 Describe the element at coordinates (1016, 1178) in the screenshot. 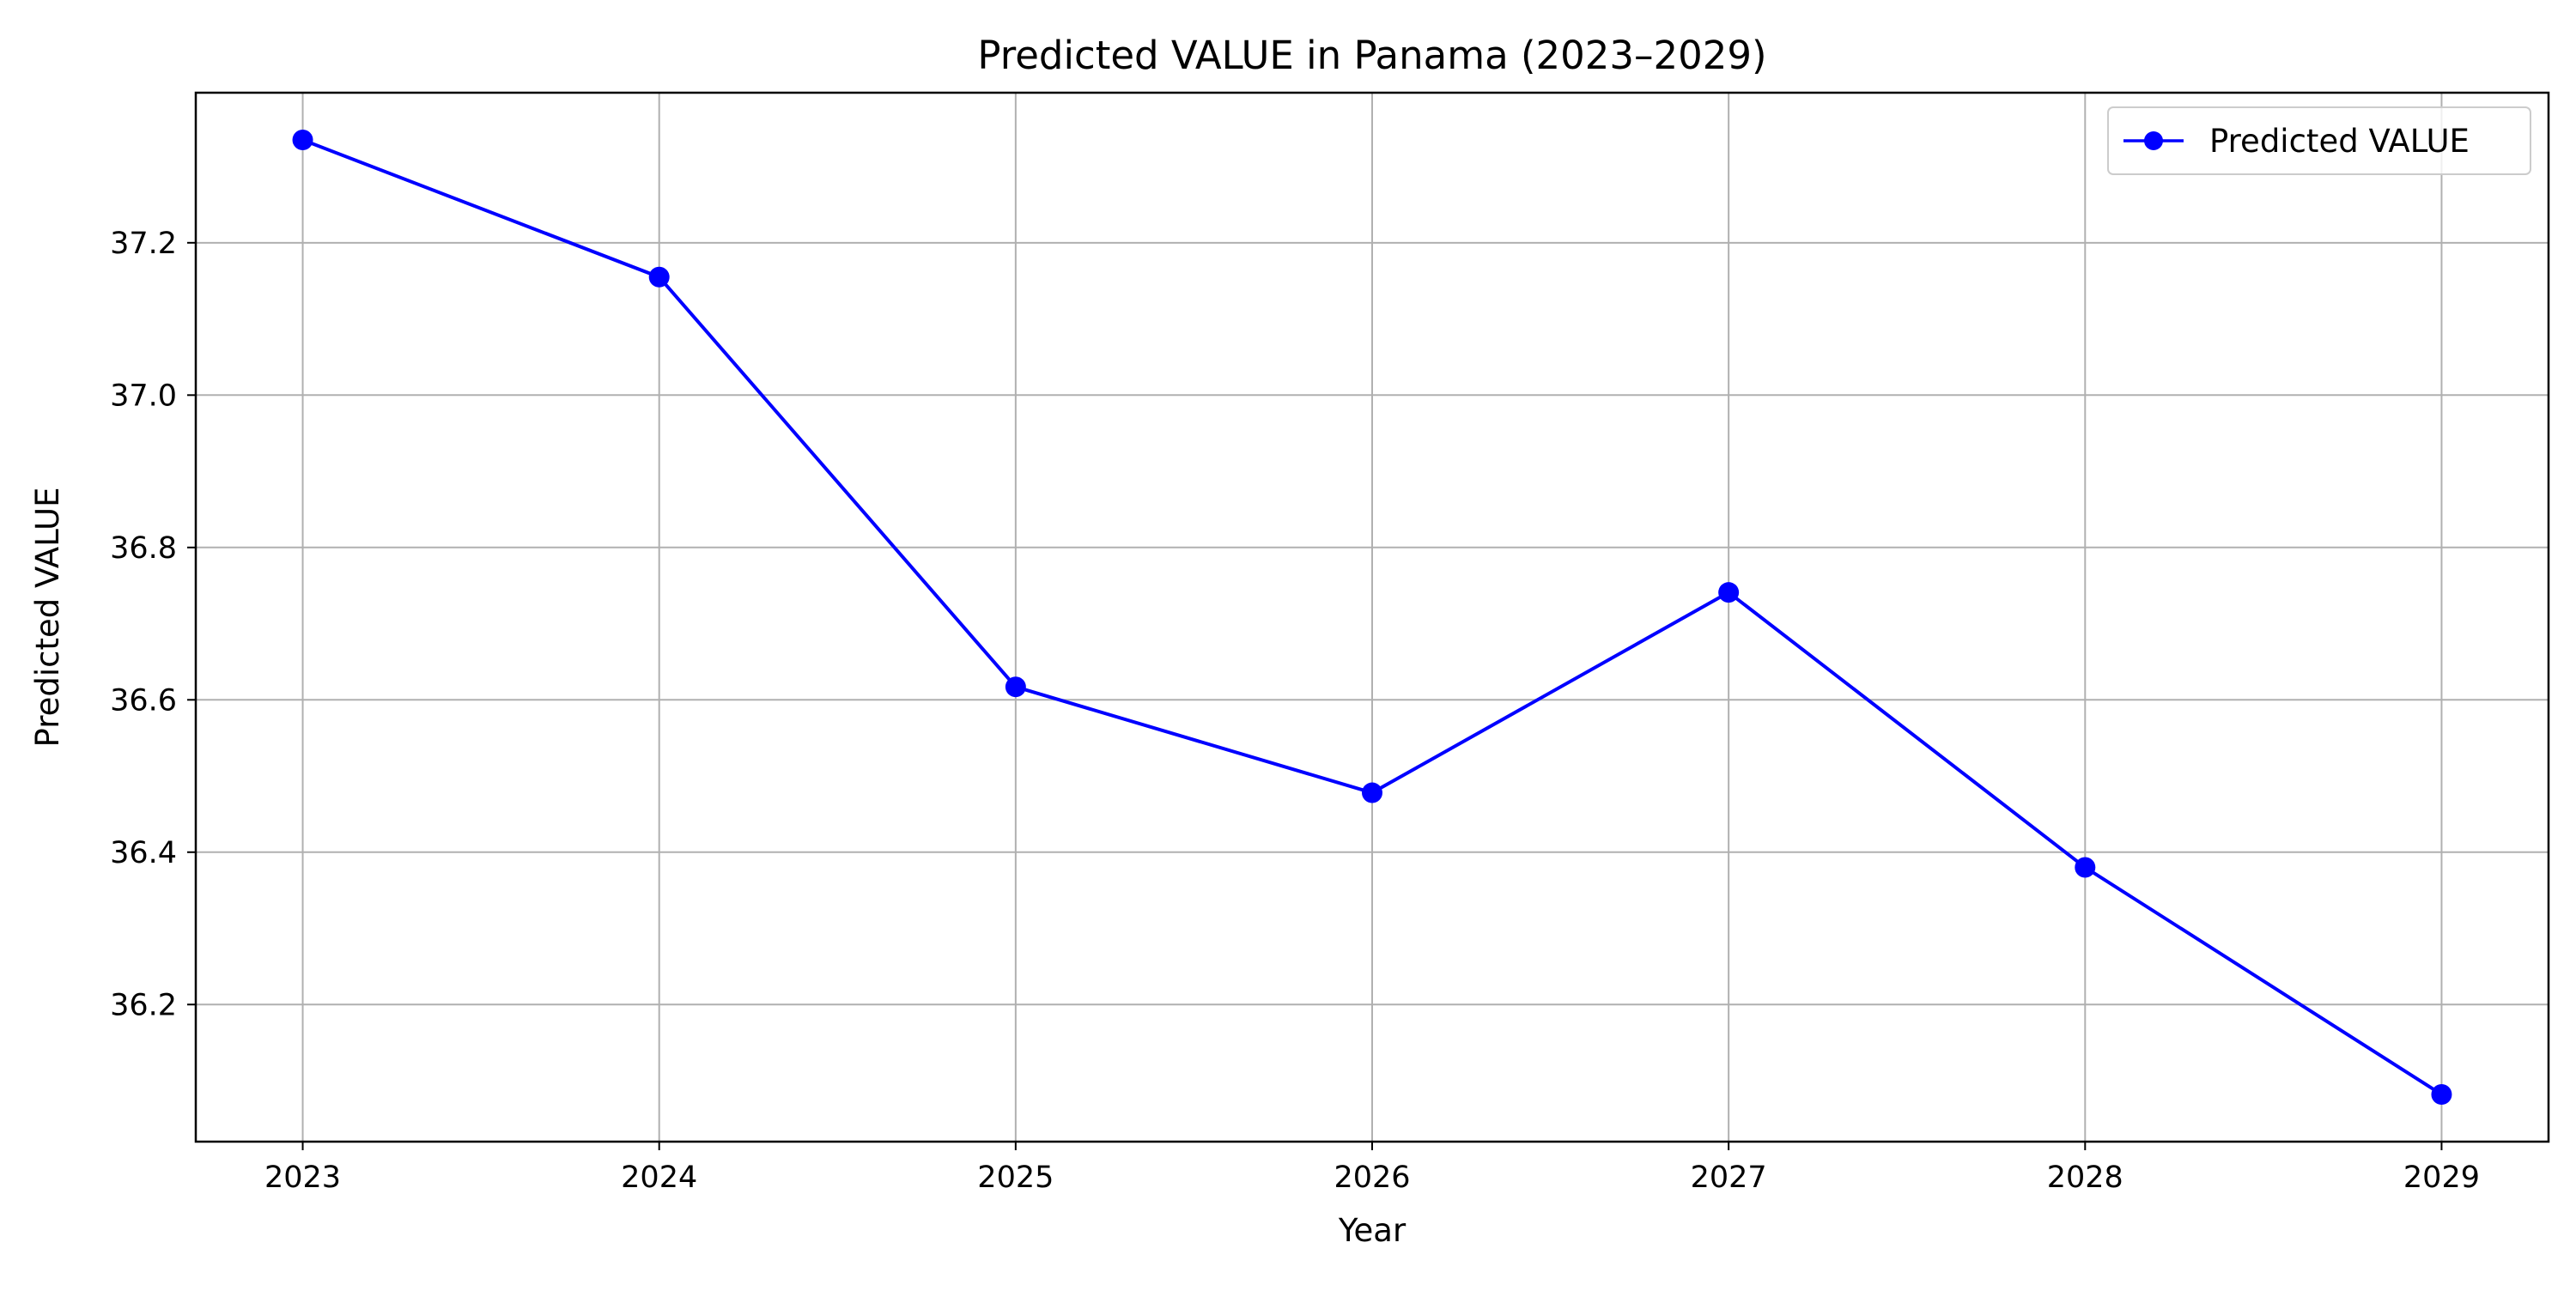

I see `x-tick-label: 2025` at that location.